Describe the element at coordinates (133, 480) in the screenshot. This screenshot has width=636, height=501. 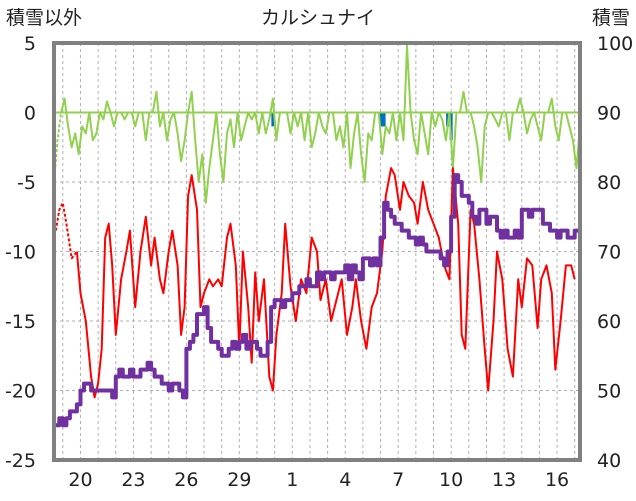
I see `x-tick-label: 23` at that location.